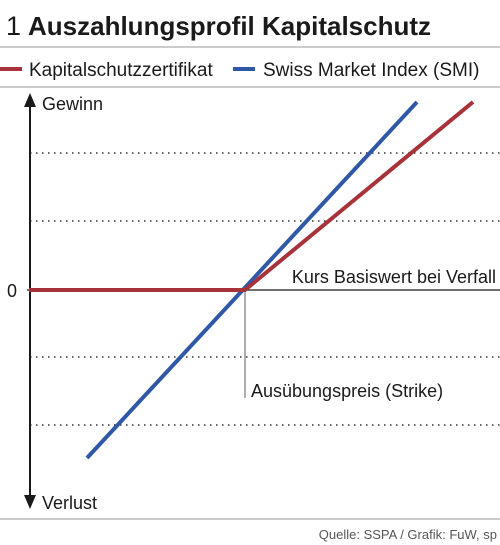 This screenshot has width=500, height=545. I want to click on strike-label: Ausübungspreis (Strike), so click(347, 391).